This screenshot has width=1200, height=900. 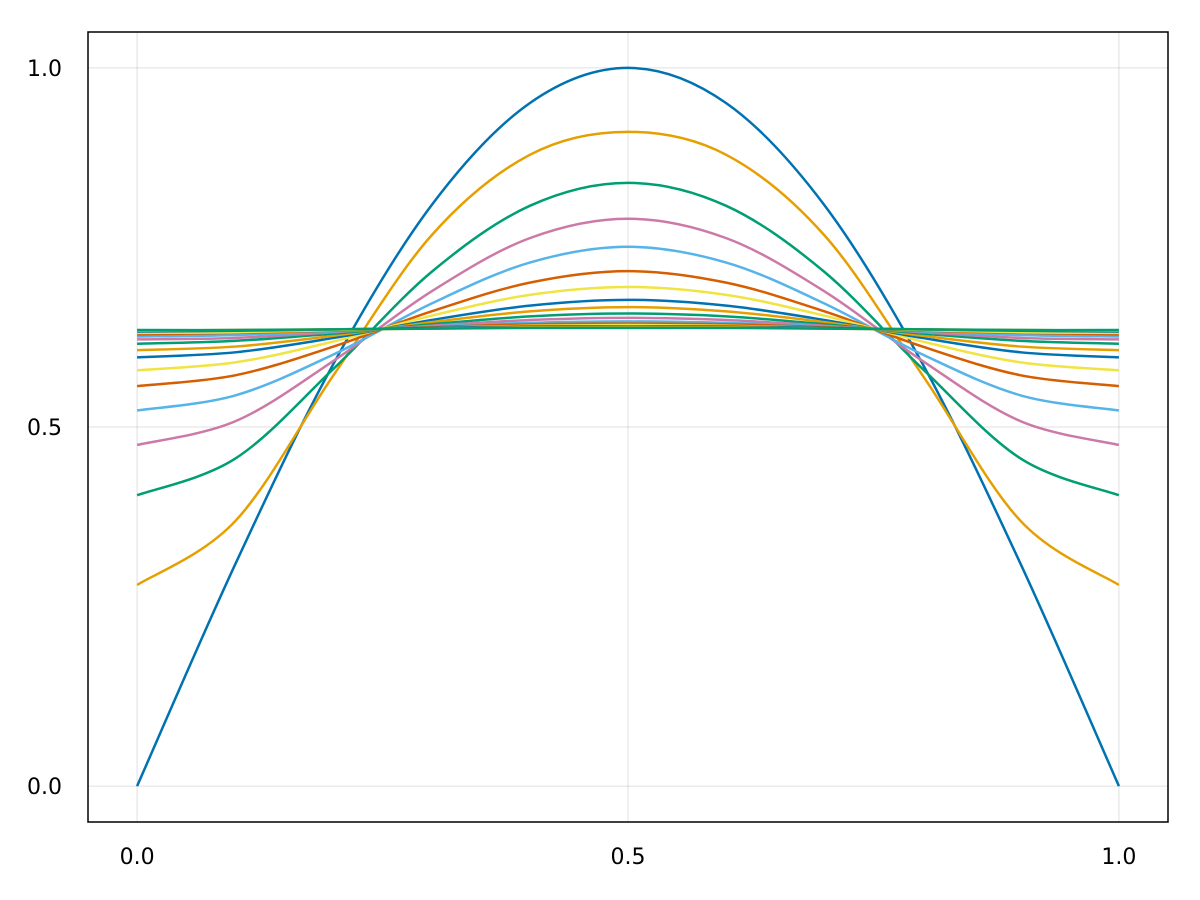 I want to click on x-tick-label: 0.0, so click(x=137, y=857).